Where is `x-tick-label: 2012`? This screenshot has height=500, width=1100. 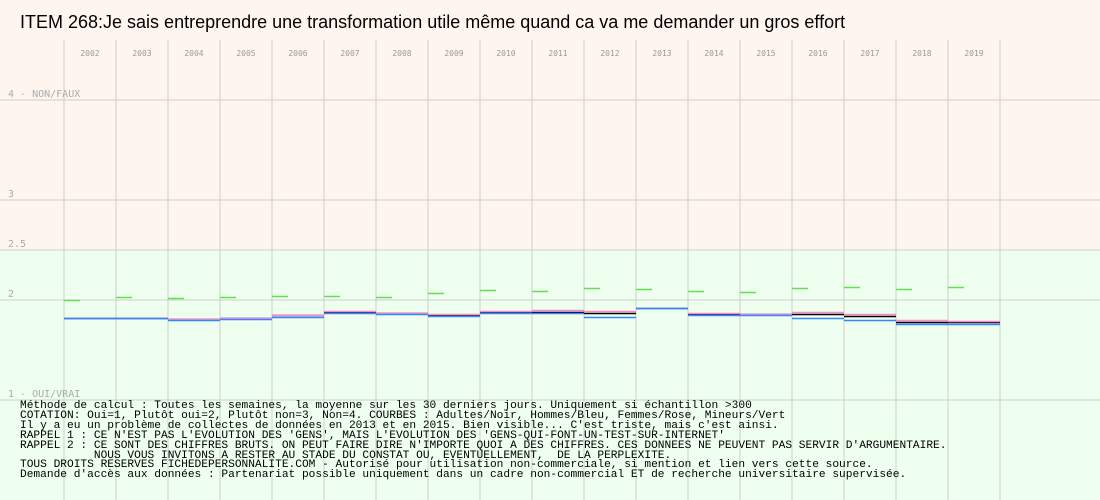
x-tick-label: 2012 is located at coordinates (609, 53).